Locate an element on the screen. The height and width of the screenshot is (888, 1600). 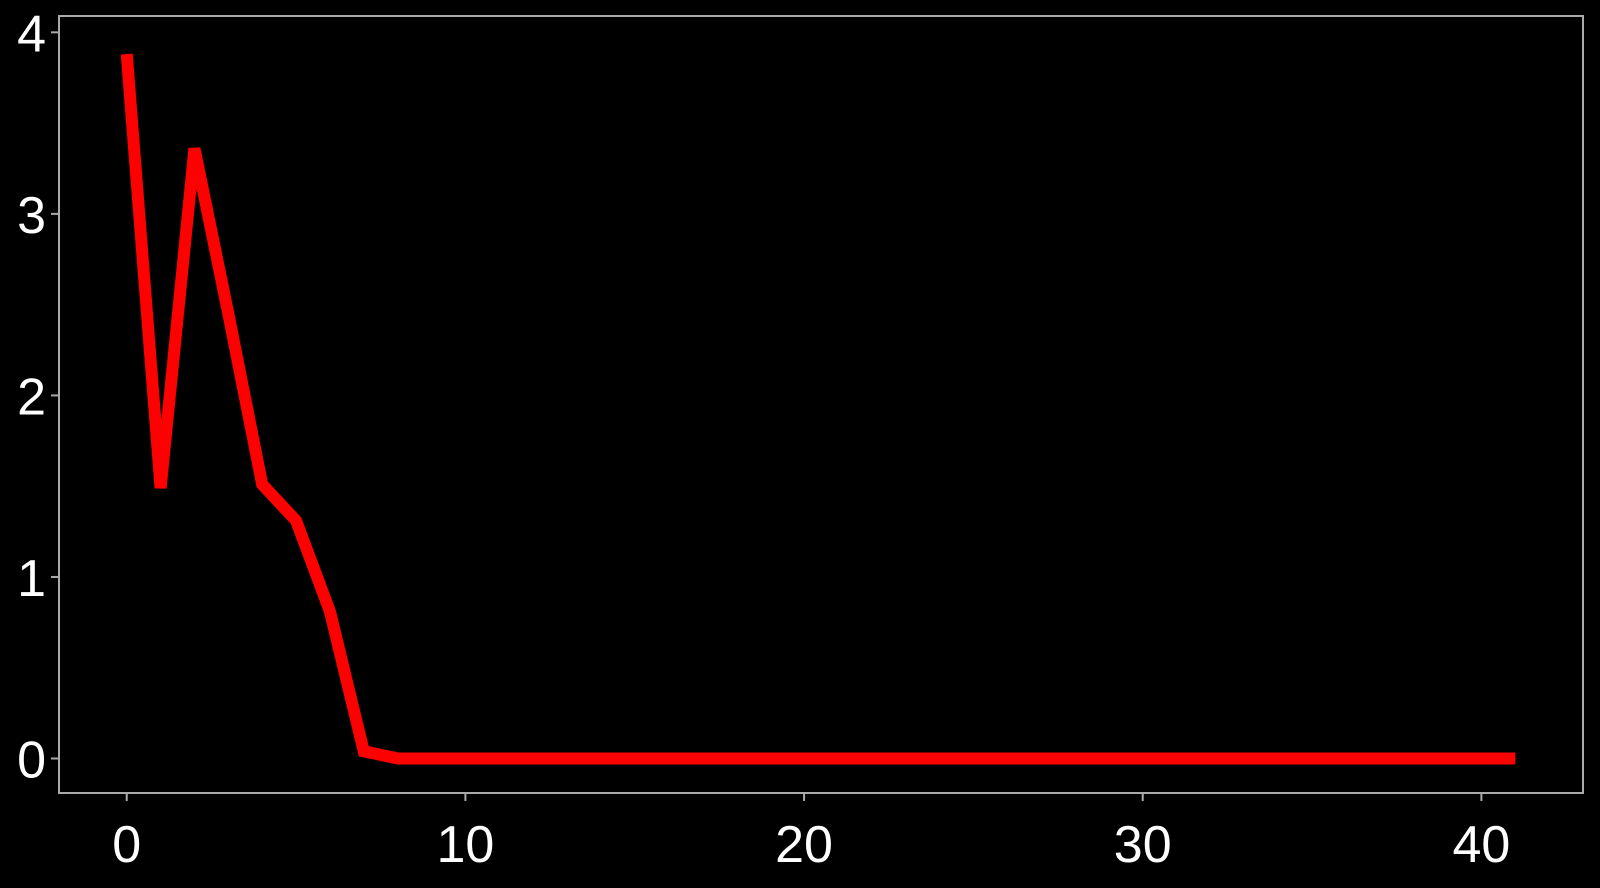
x-tick-label: 0 is located at coordinates (126, 845).